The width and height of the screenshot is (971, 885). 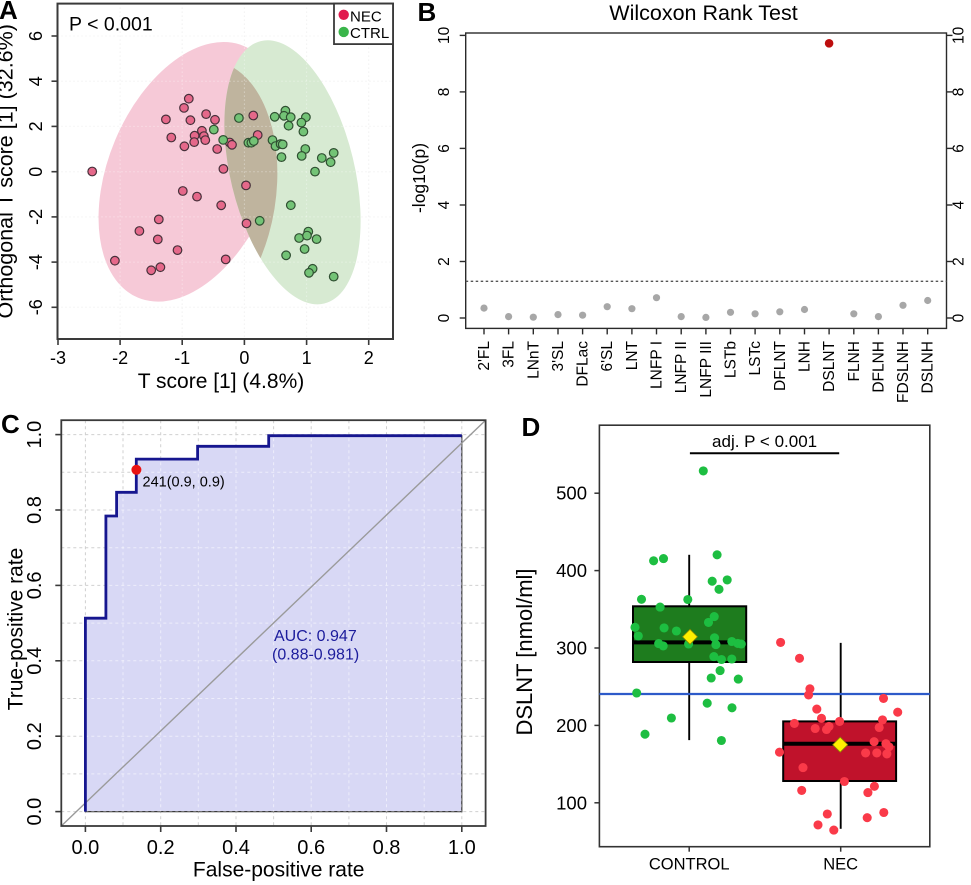 I want to click on svg-text: -6, so click(x=36, y=307).